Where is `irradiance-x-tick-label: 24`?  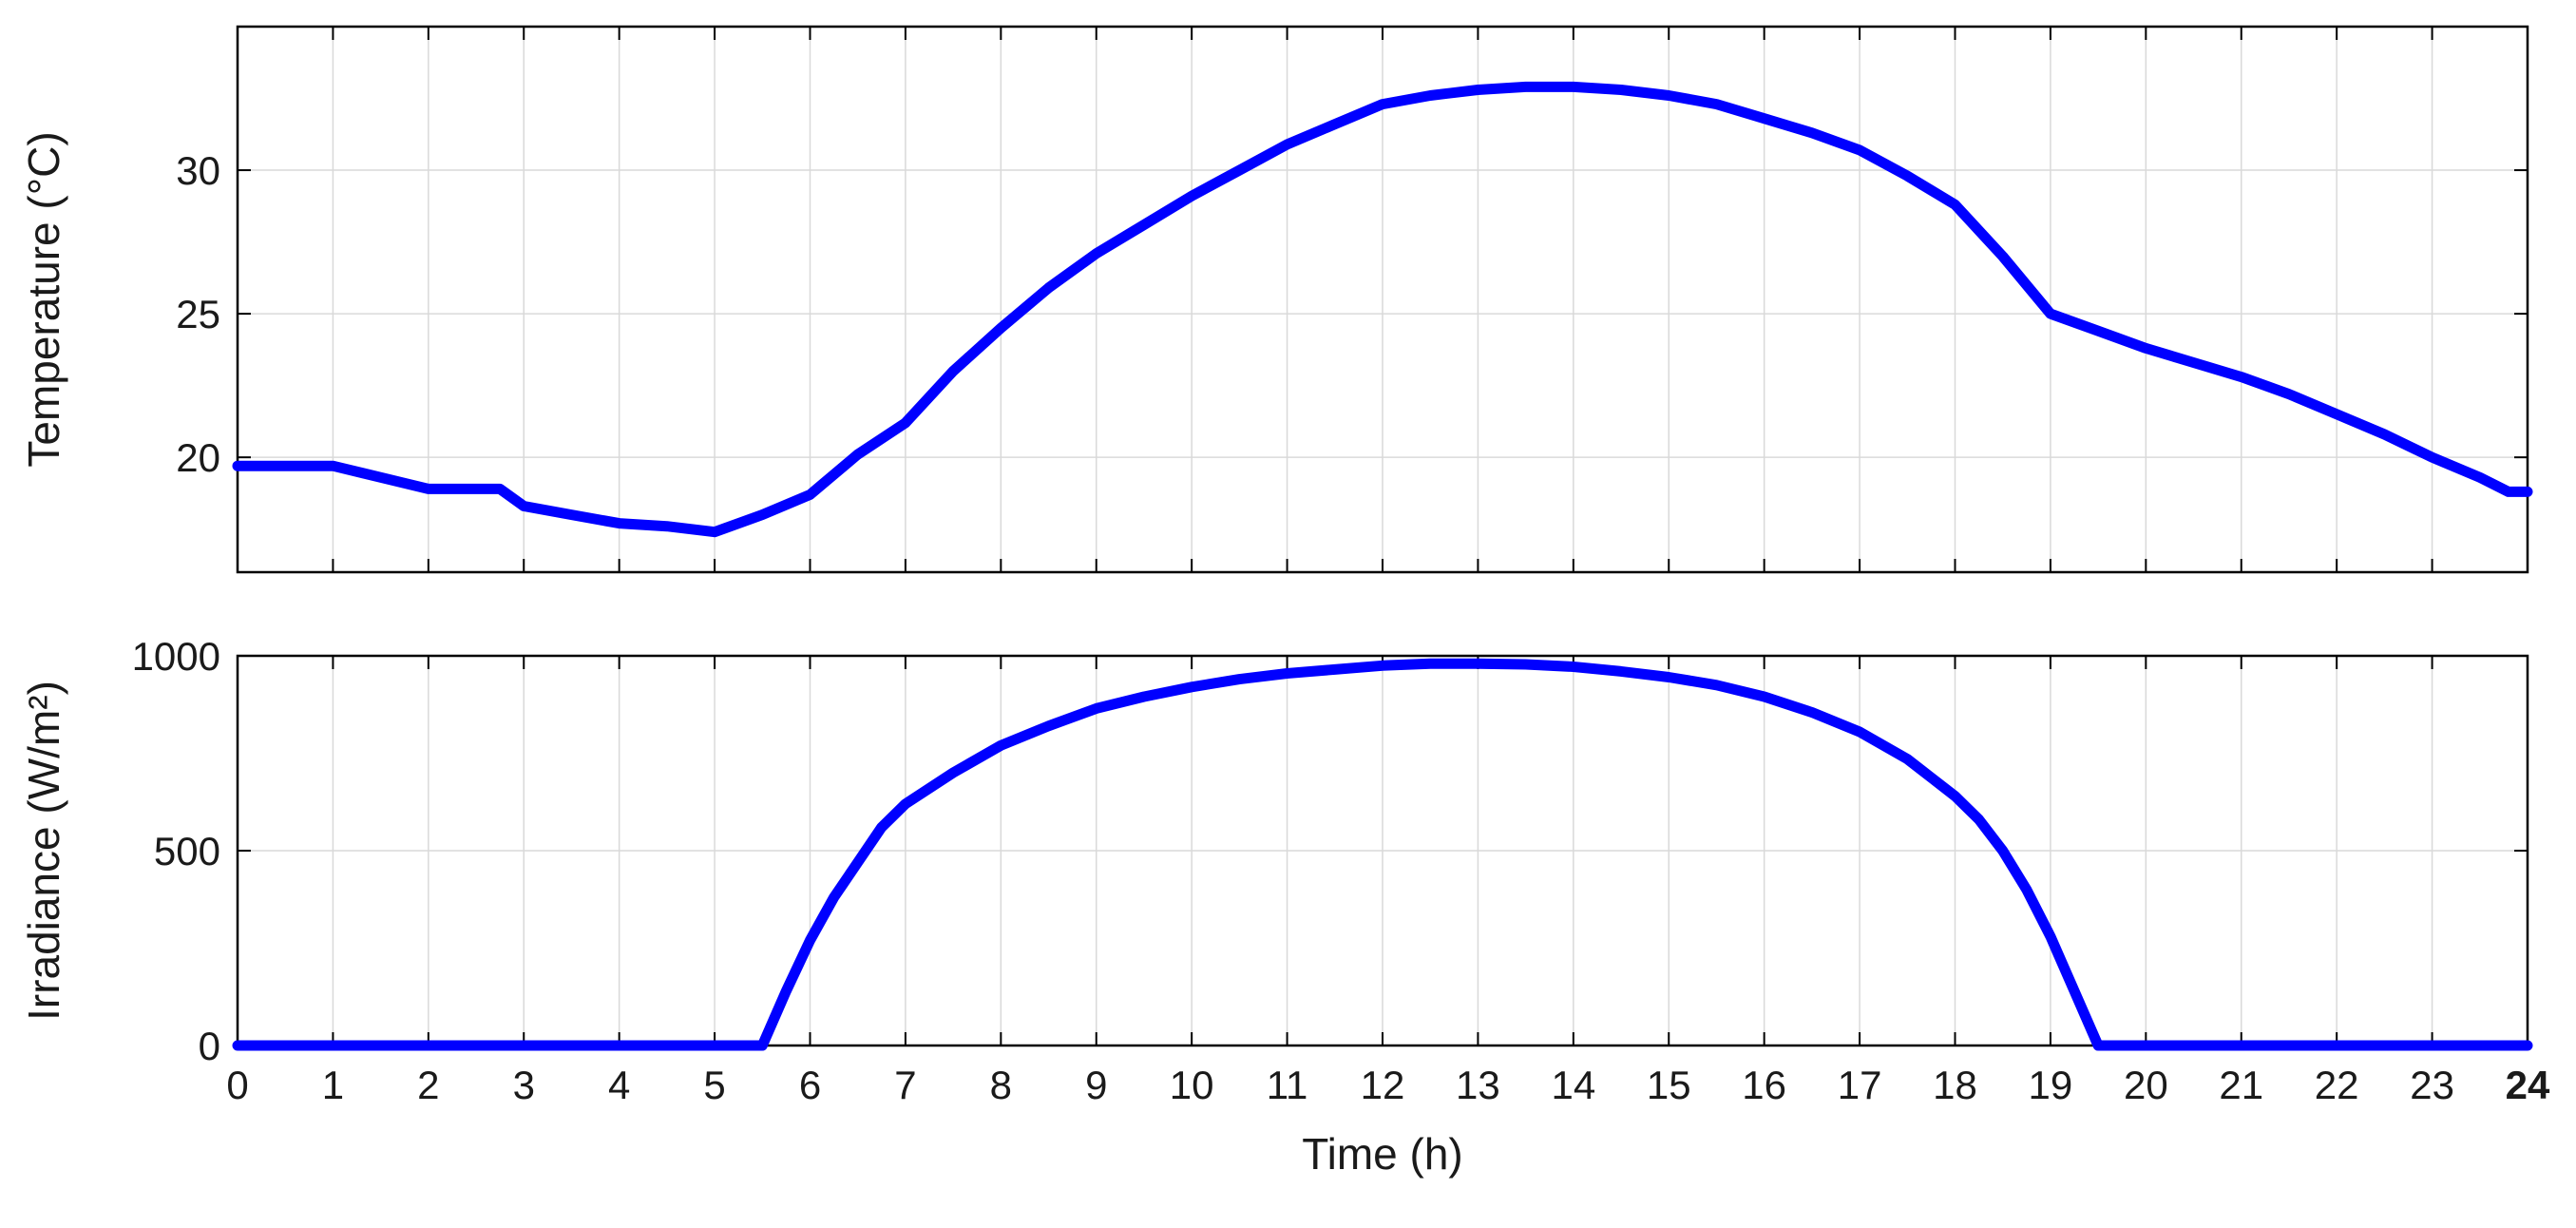
irradiance-x-tick-label: 24 is located at coordinates (2528, 1085).